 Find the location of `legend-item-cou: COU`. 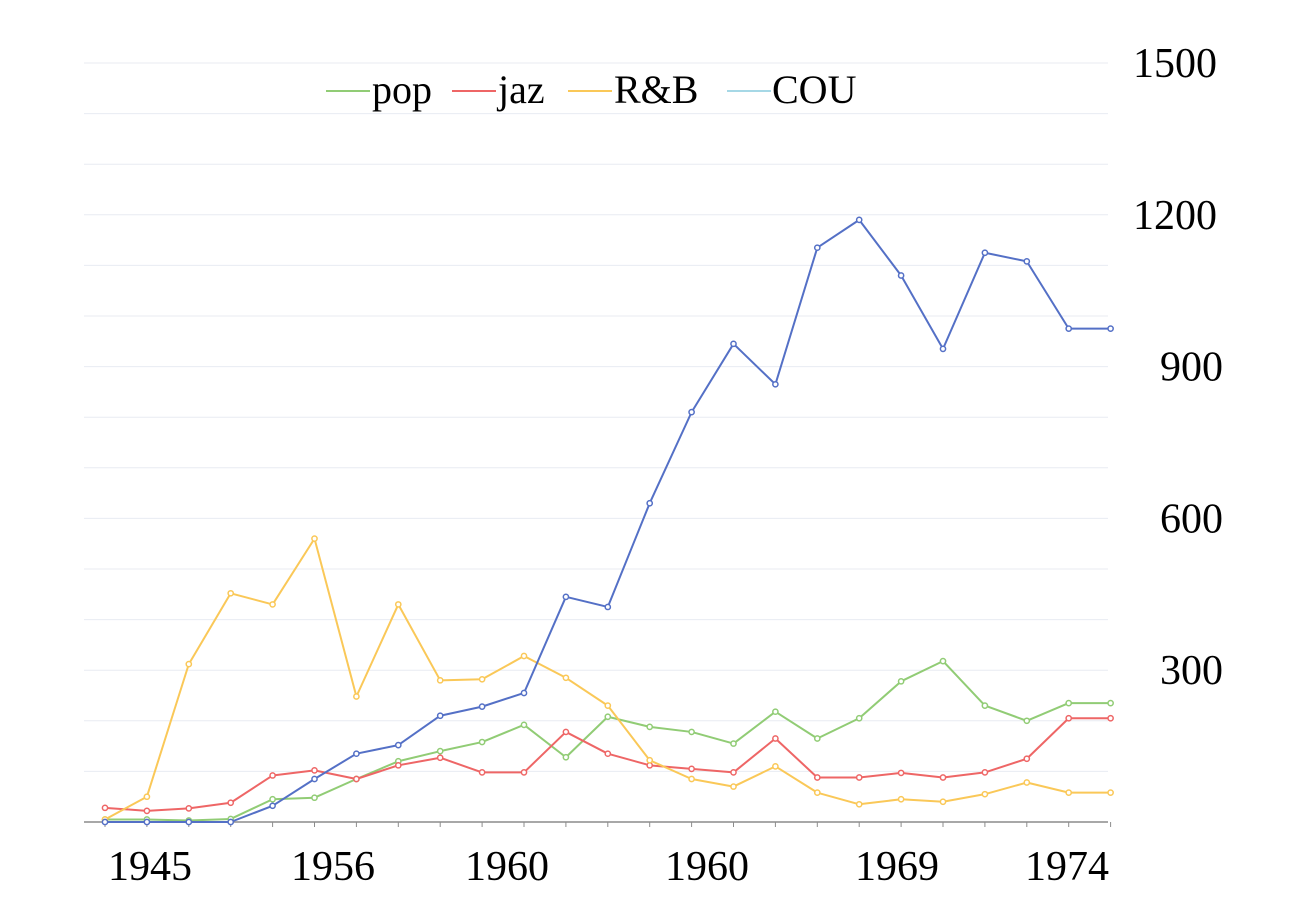

legend-item-cou: COU is located at coordinates (792, 89).